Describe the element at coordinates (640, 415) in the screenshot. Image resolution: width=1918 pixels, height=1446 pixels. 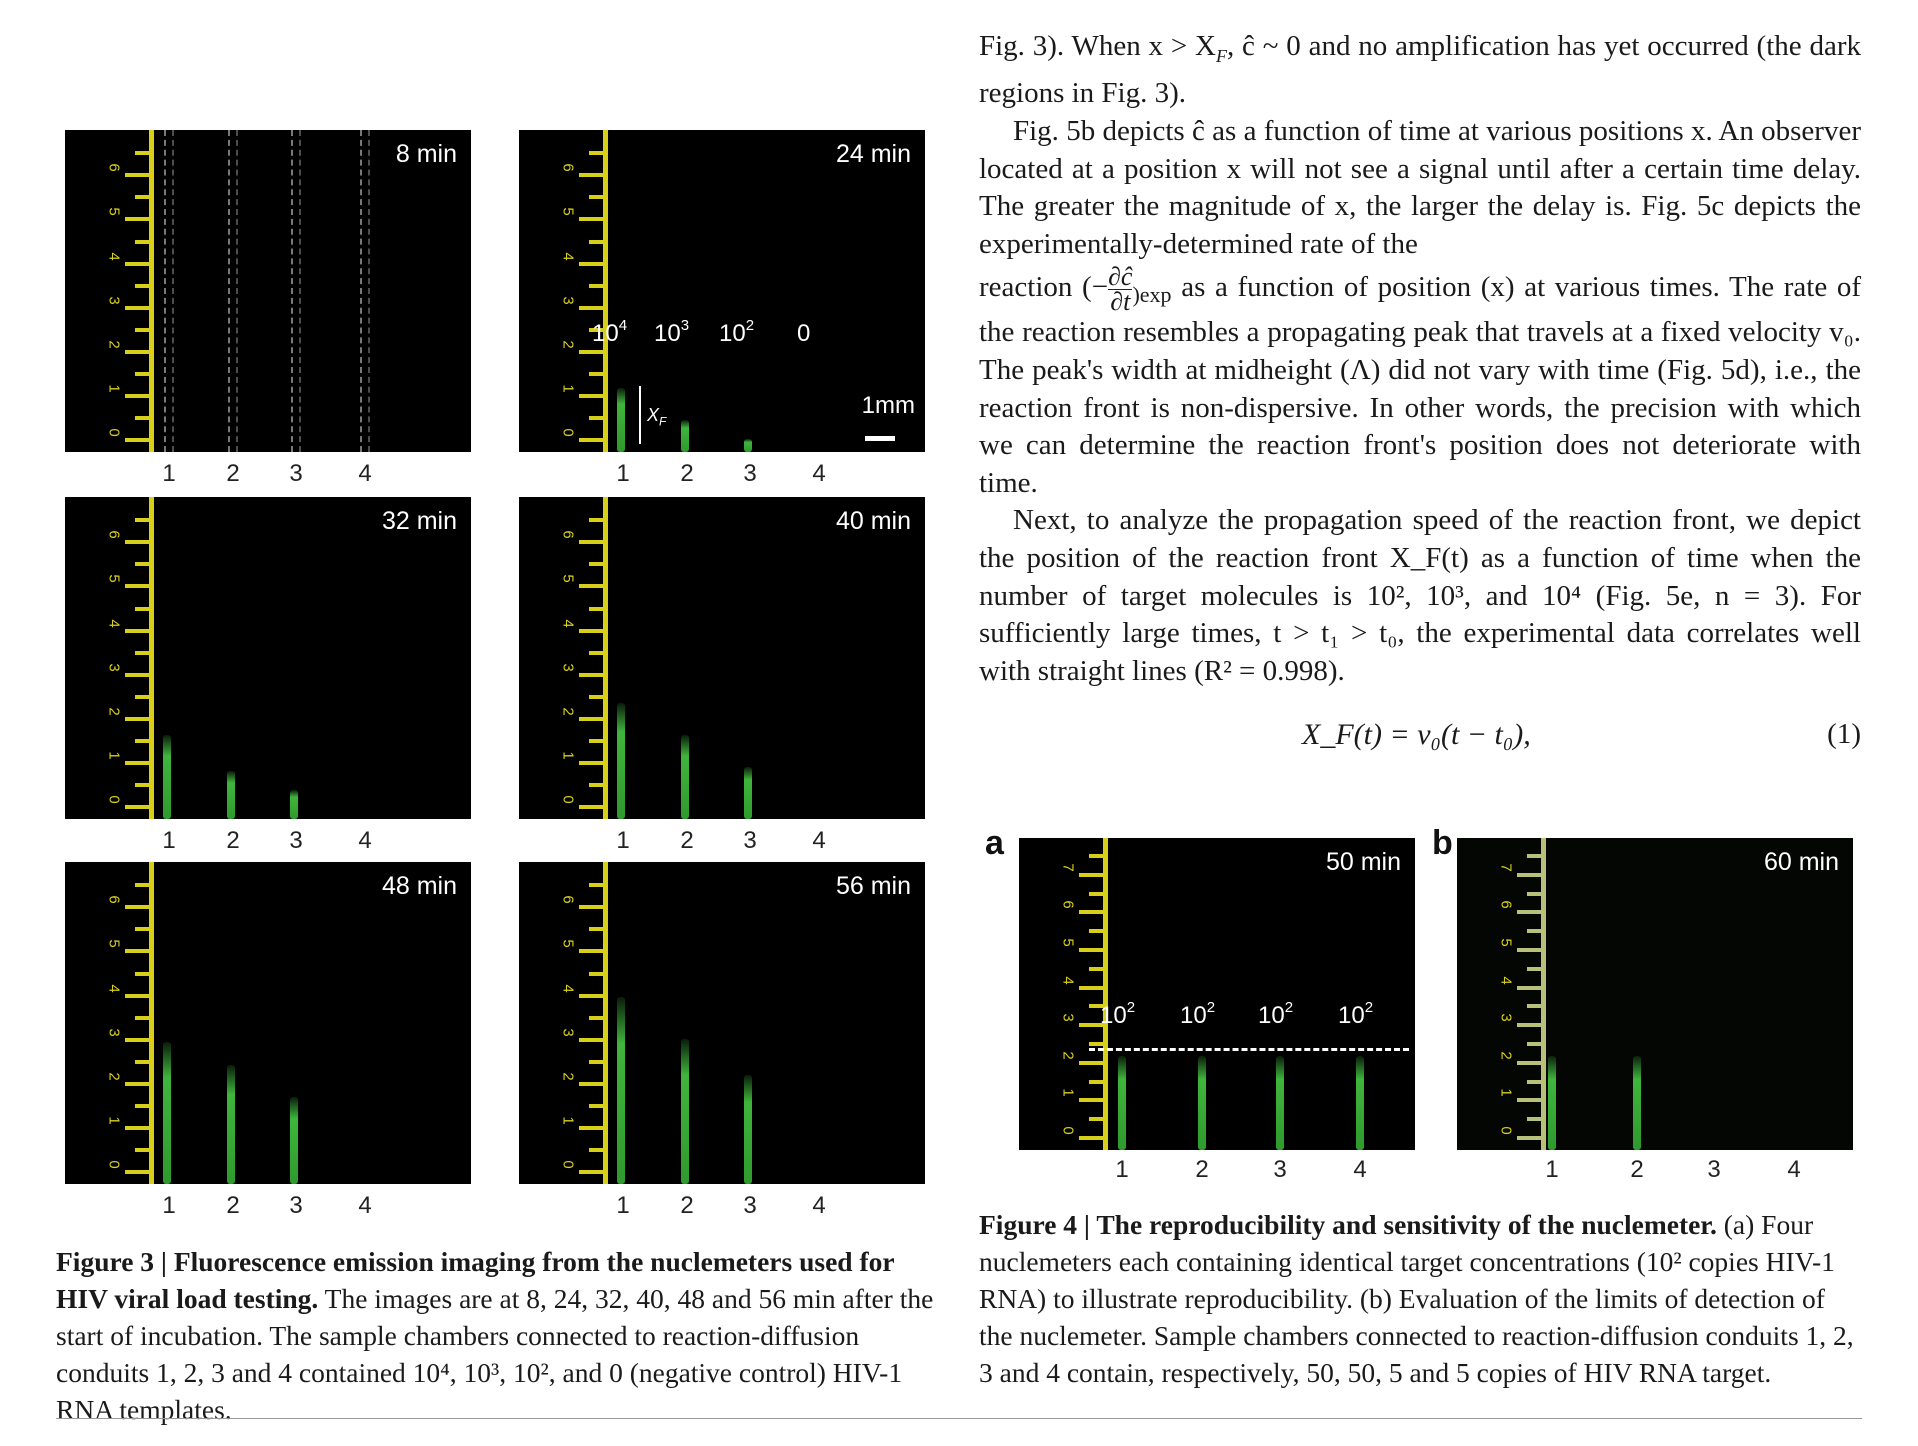
I see `xf-arrow` at that location.